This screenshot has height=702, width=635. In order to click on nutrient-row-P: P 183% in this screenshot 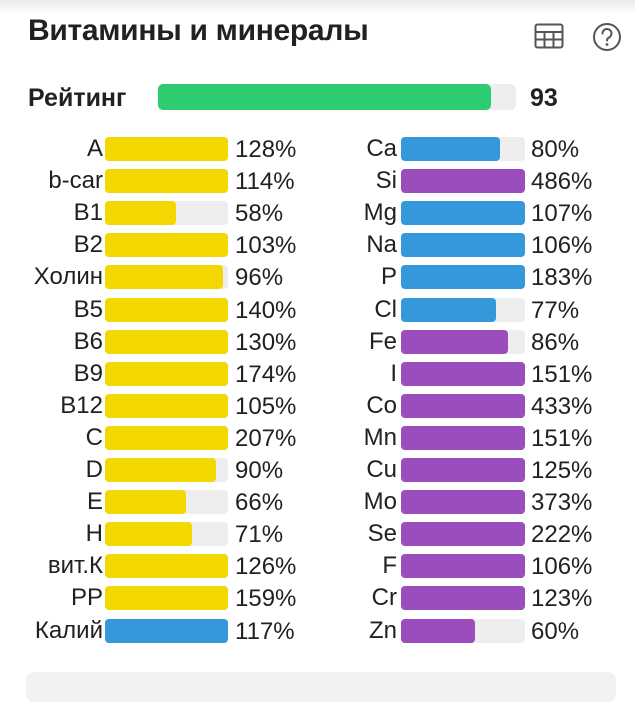, I will do `click(460, 277)`.